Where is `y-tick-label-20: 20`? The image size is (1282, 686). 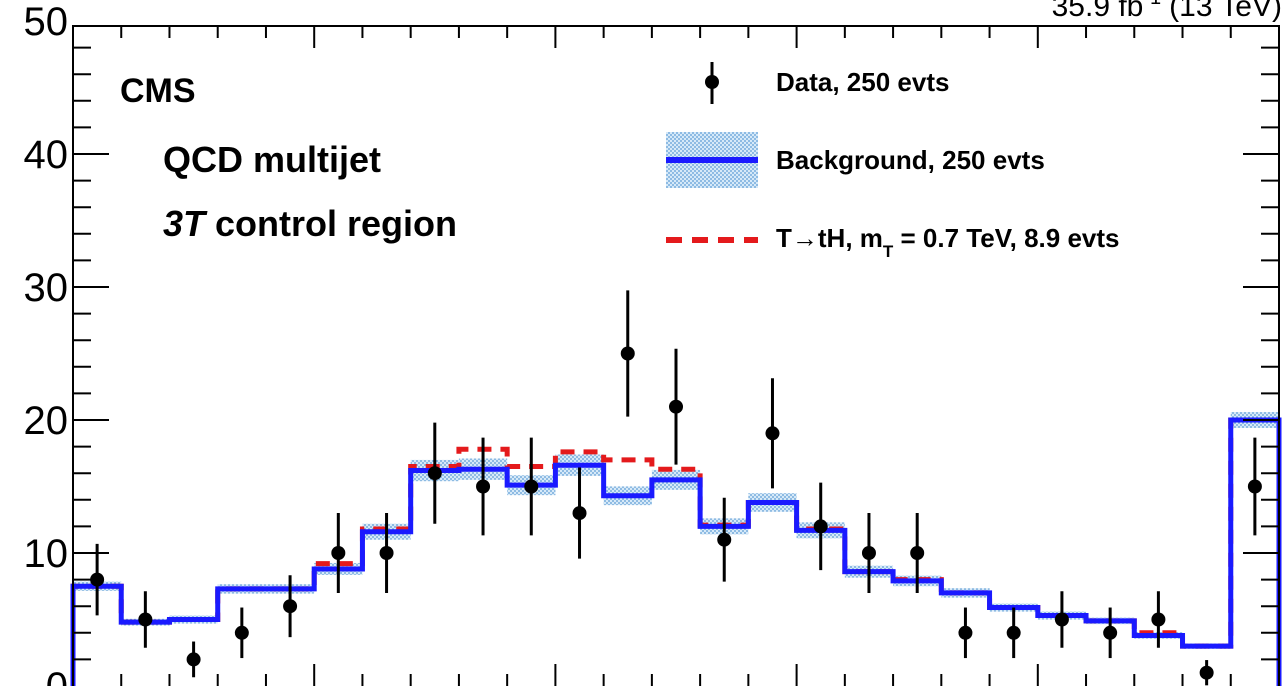 y-tick-label-20: 20 is located at coordinates (46, 421).